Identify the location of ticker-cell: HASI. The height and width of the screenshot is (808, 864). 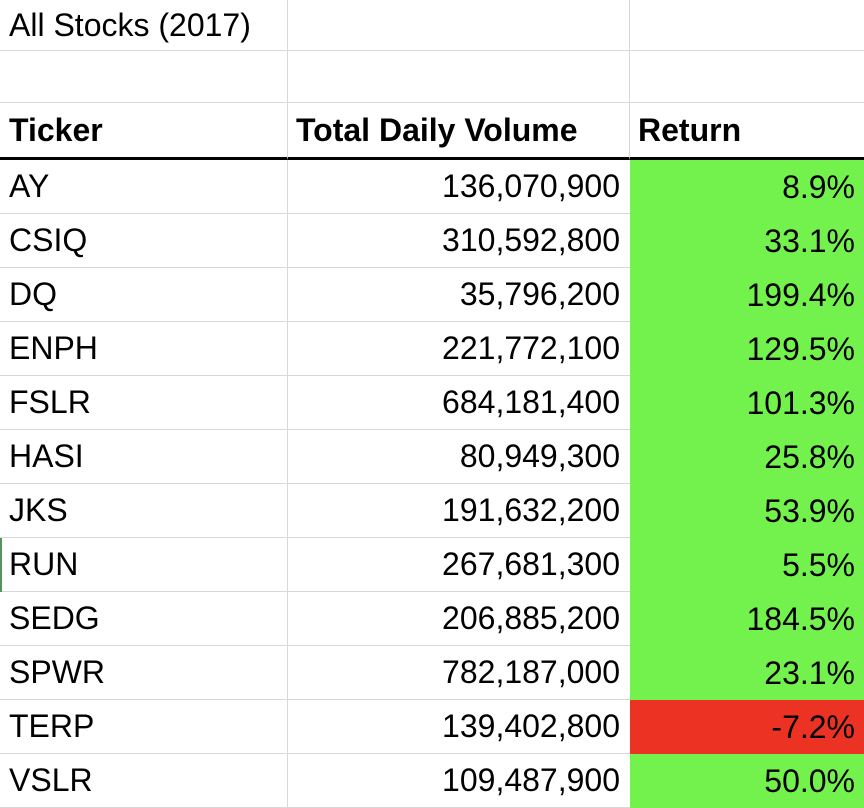
(144, 457).